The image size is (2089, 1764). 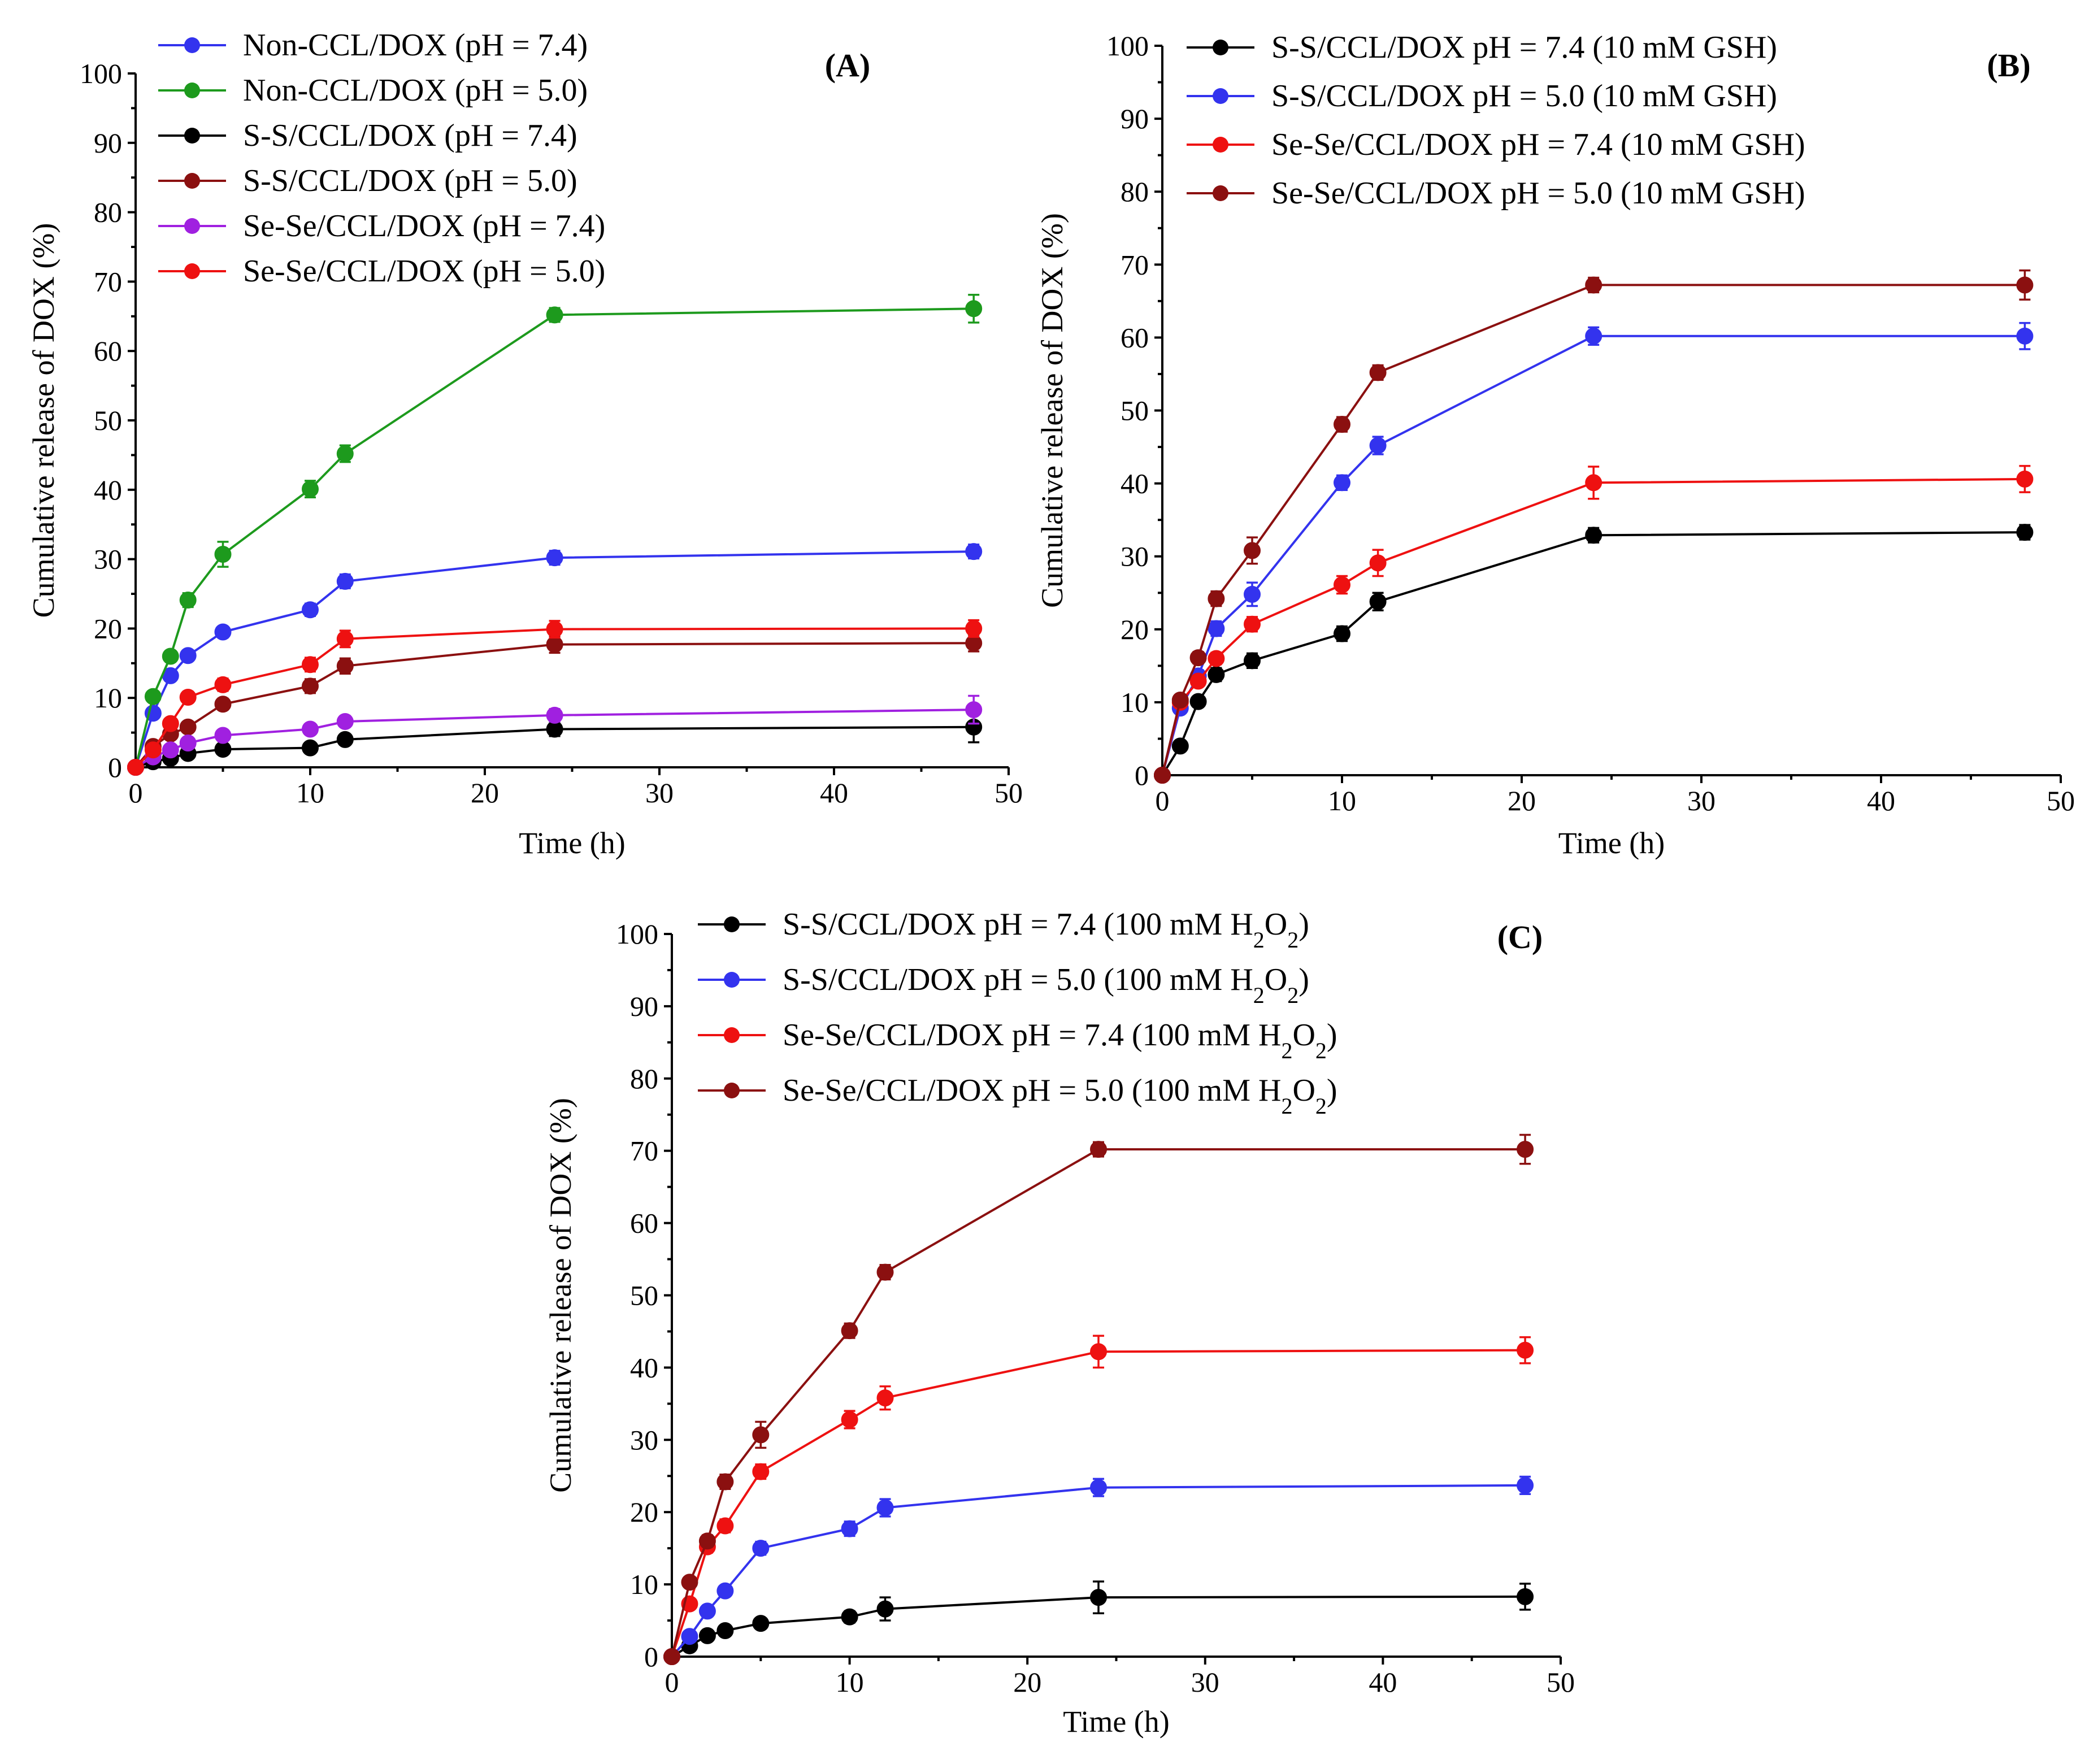 I want to click on panel-label: (C), so click(x=1520, y=937).